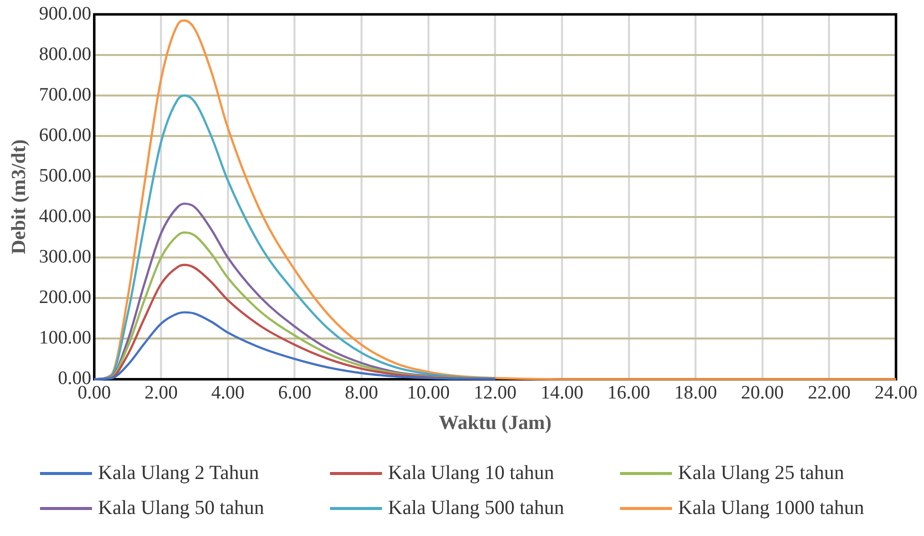 The width and height of the screenshot is (924, 536). I want to click on y-tick-label: 400.00, so click(65, 217).